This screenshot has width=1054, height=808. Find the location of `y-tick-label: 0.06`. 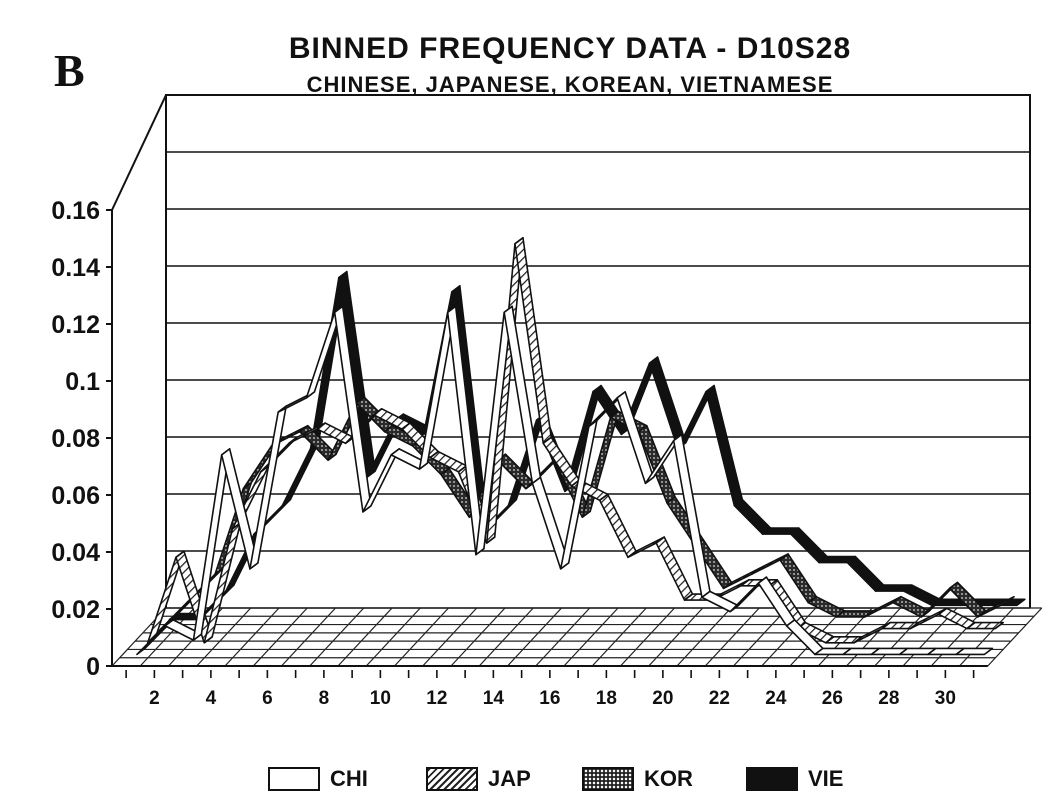

y-tick-label: 0.06 is located at coordinates (75, 496).